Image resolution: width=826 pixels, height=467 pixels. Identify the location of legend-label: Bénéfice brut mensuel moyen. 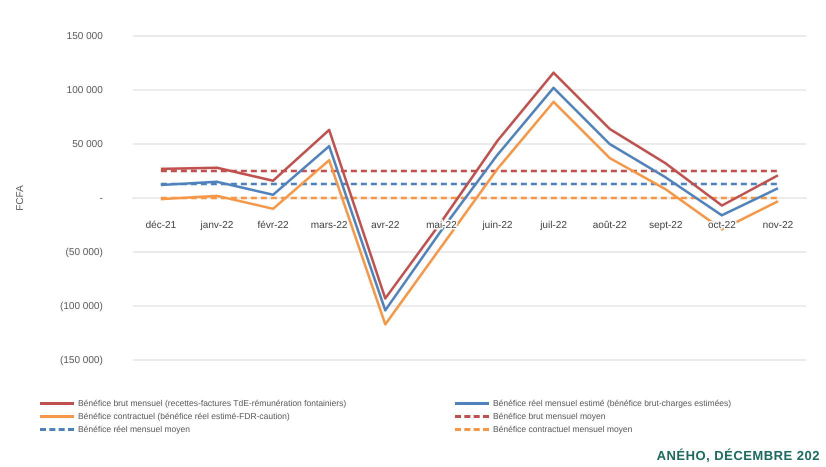
(549, 416).